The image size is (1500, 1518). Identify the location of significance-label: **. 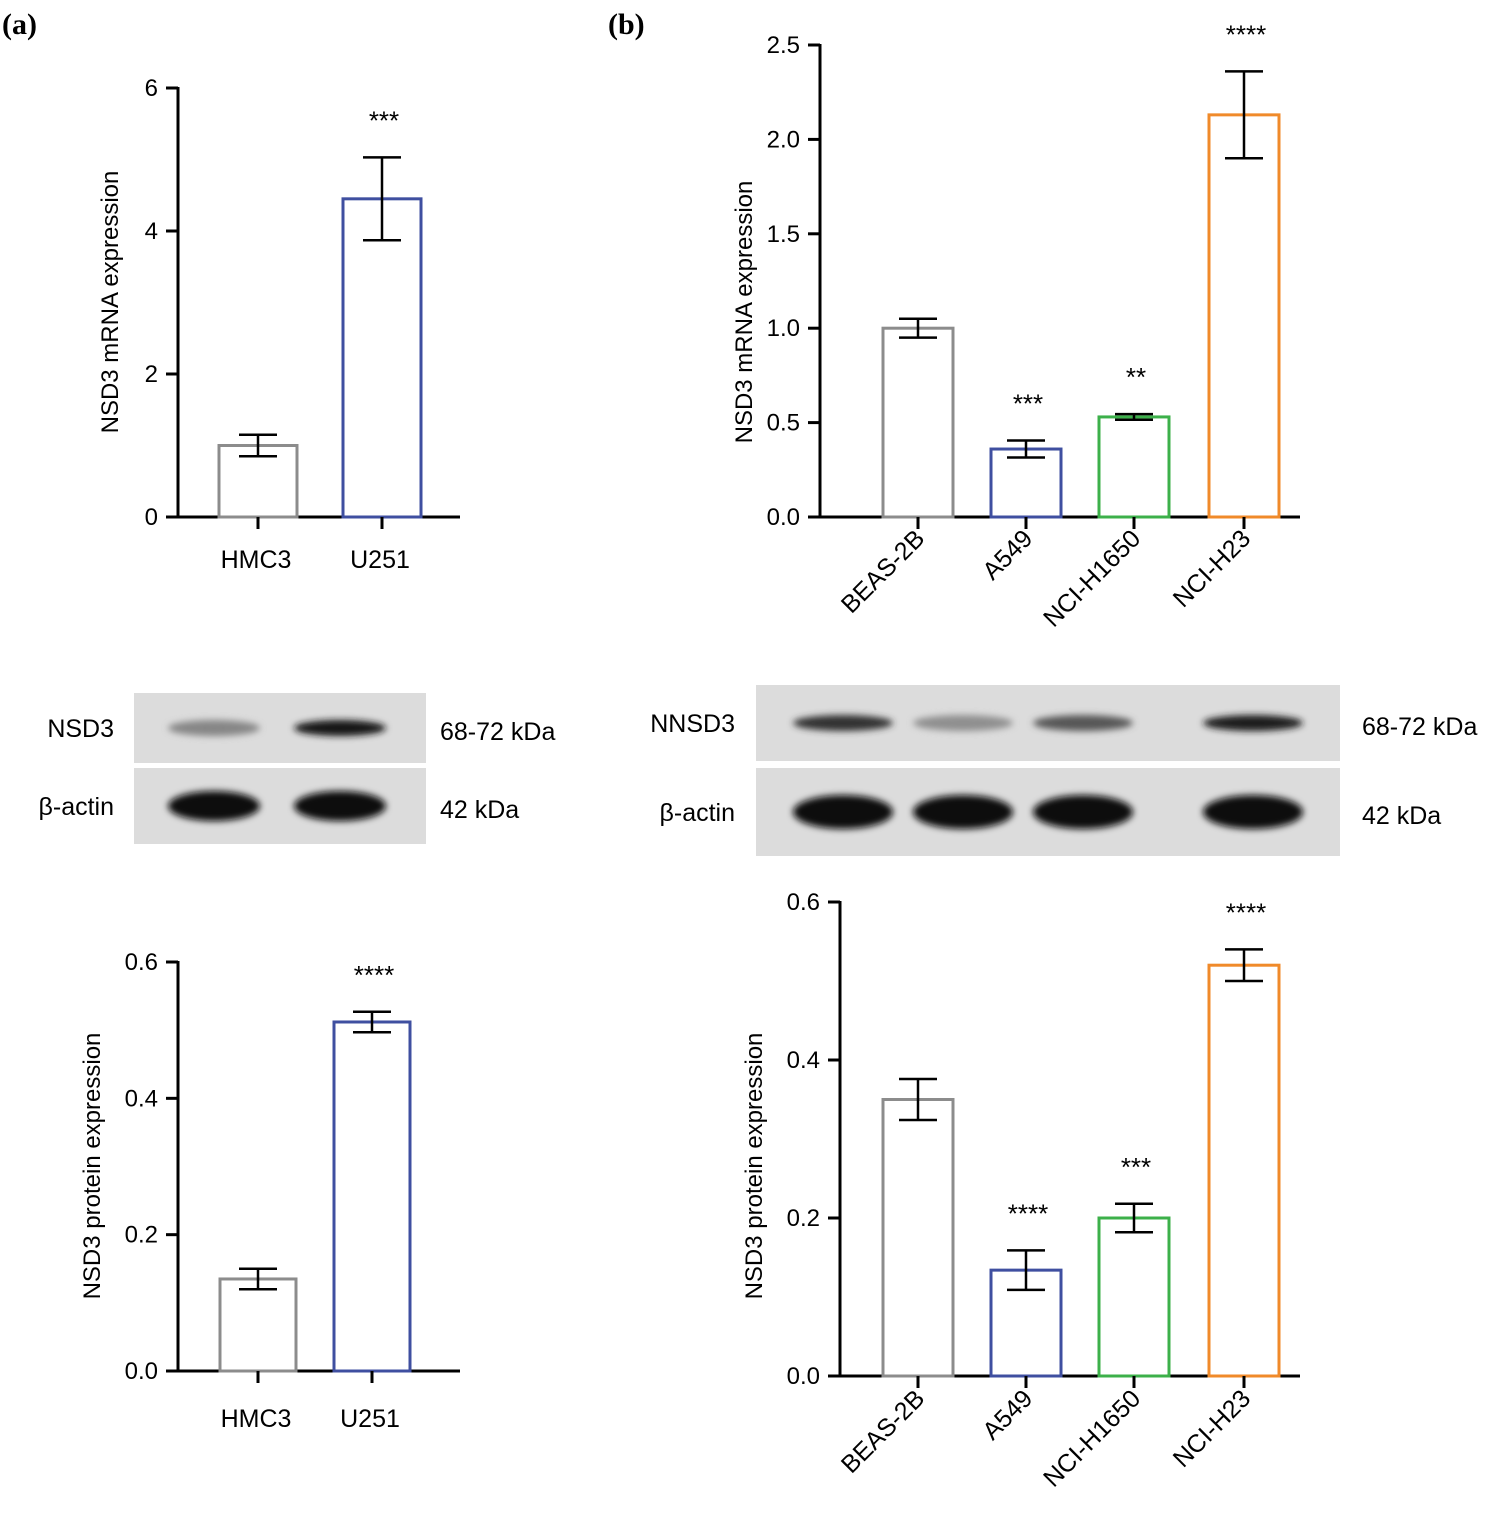
(1136, 377).